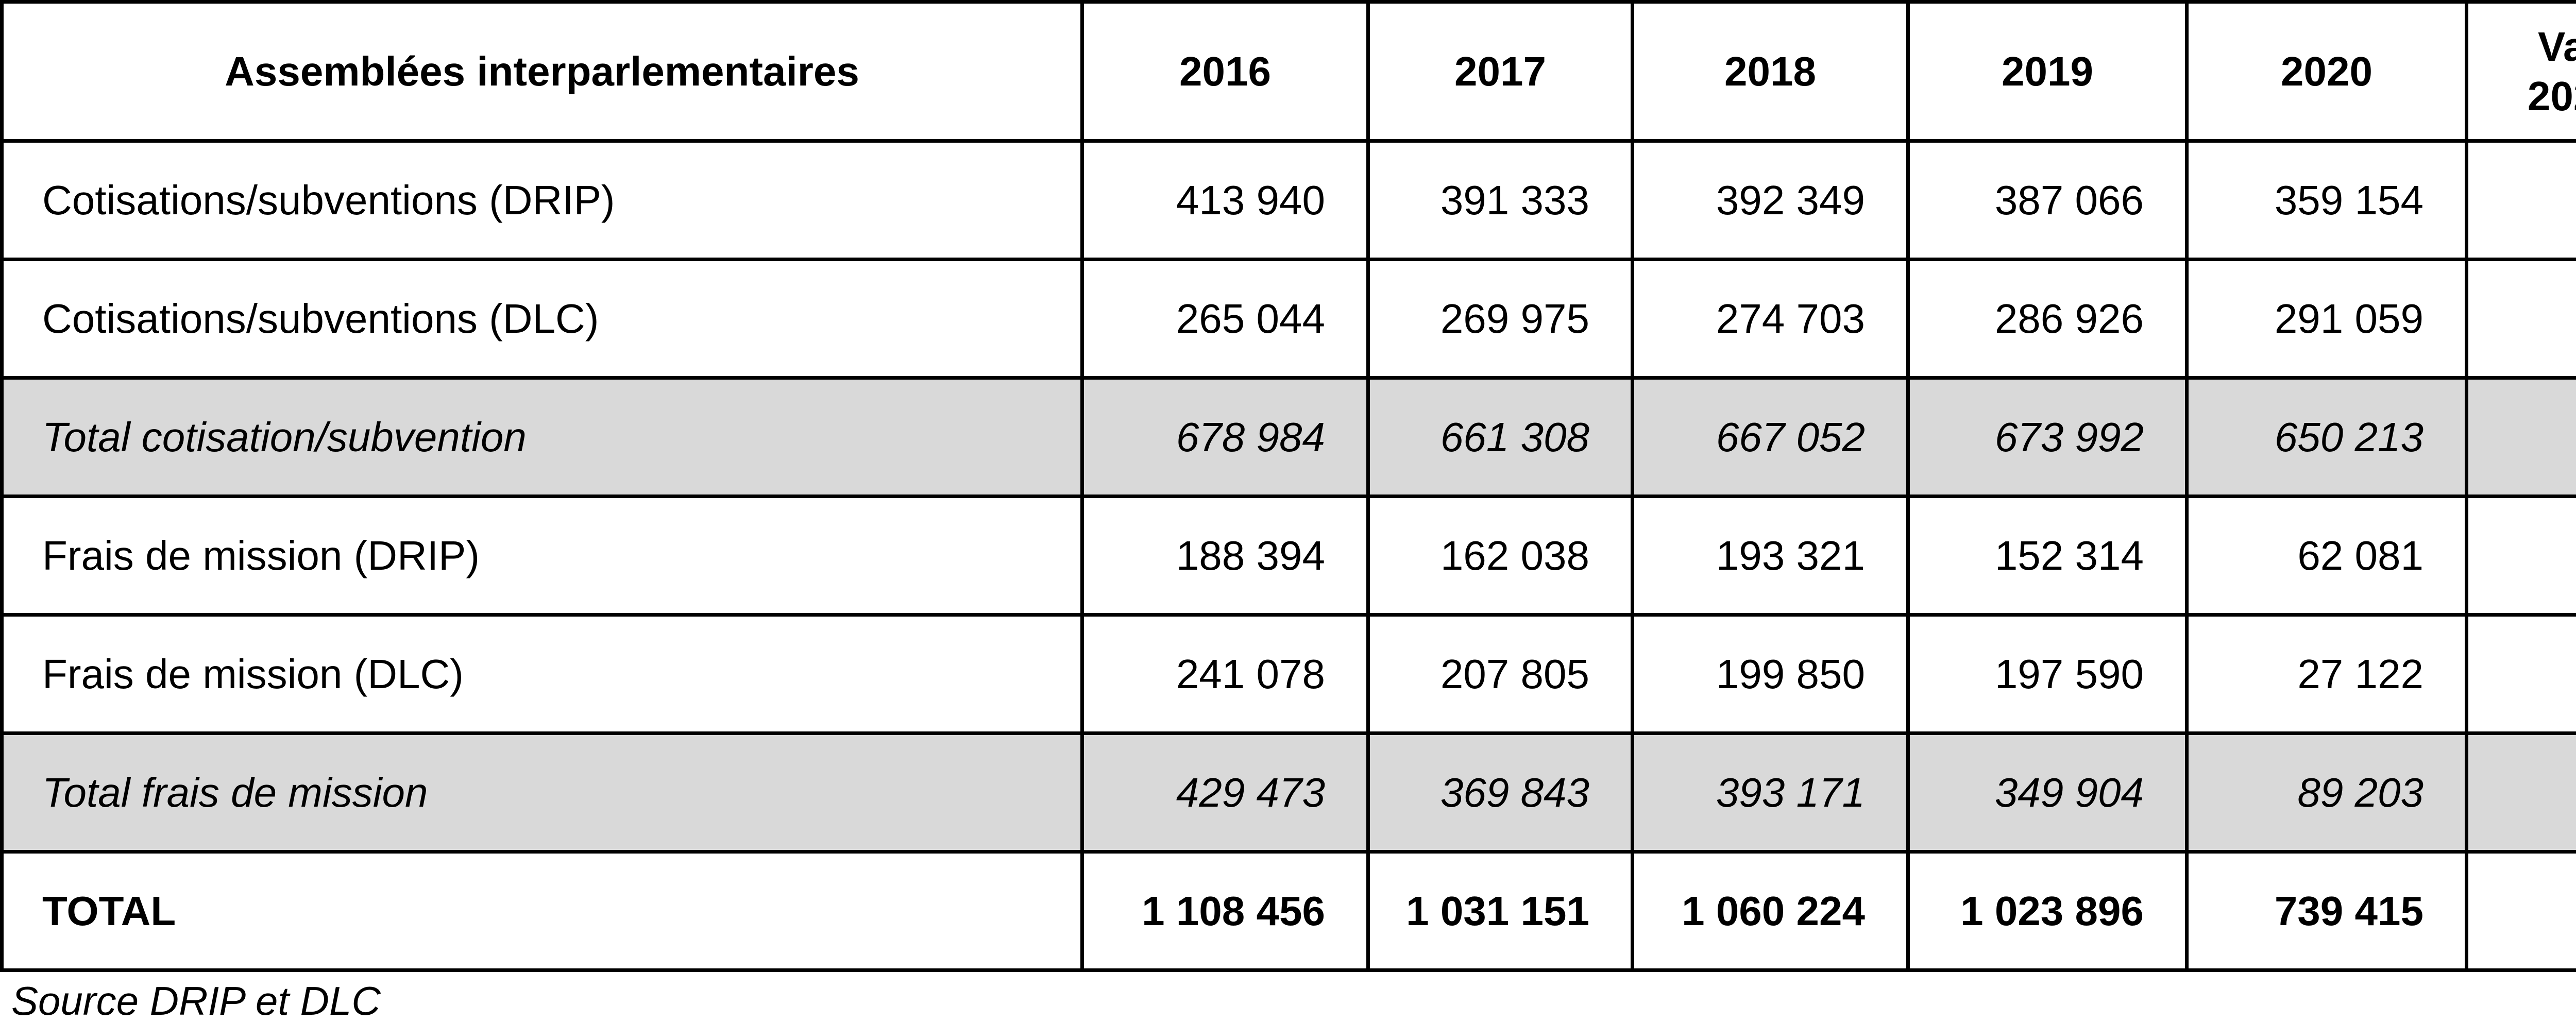 This screenshot has height=1023, width=2576. I want to click on value-variation: -7,21%, so click(2520, 200).